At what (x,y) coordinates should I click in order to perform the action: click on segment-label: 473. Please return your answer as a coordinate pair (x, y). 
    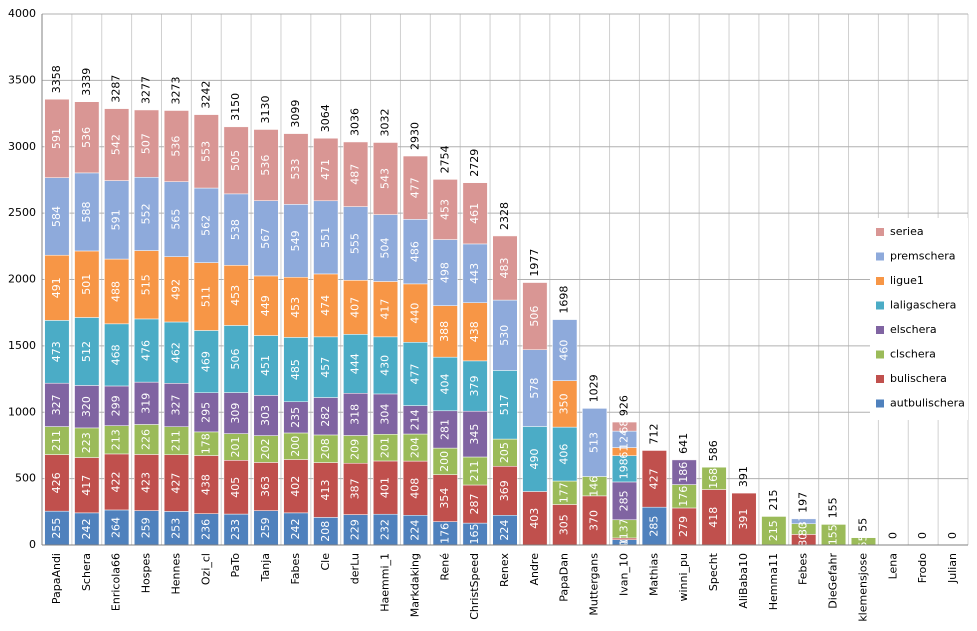
    Looking at the image, I should click on (56, 351).